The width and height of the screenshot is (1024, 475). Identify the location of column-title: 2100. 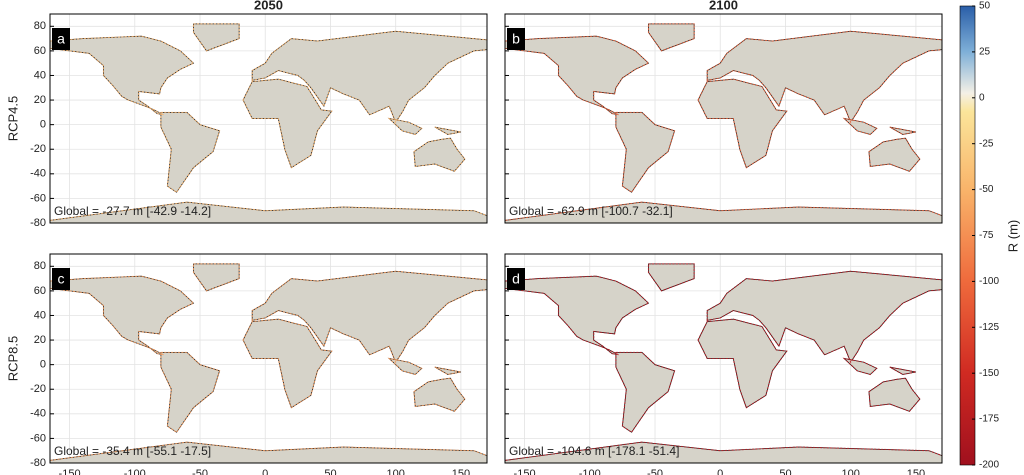
(723, 6).